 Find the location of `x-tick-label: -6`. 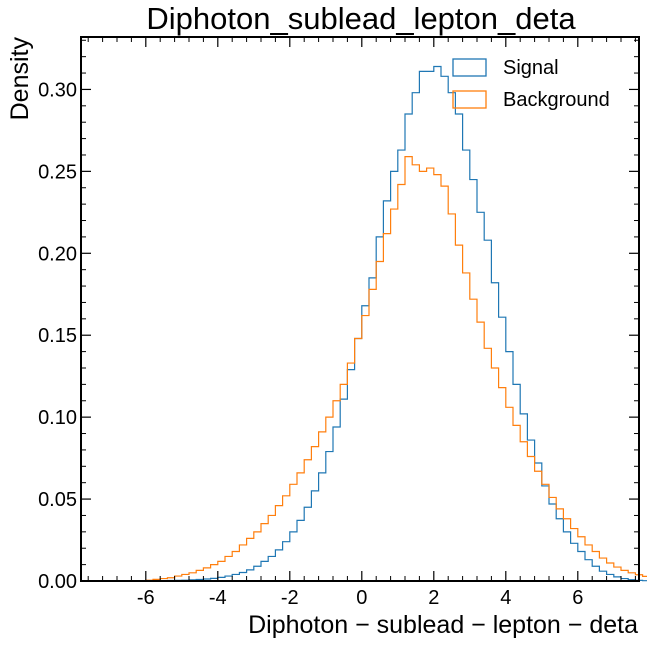

x-tick-label: -6 is located at coordinates (146, 598).